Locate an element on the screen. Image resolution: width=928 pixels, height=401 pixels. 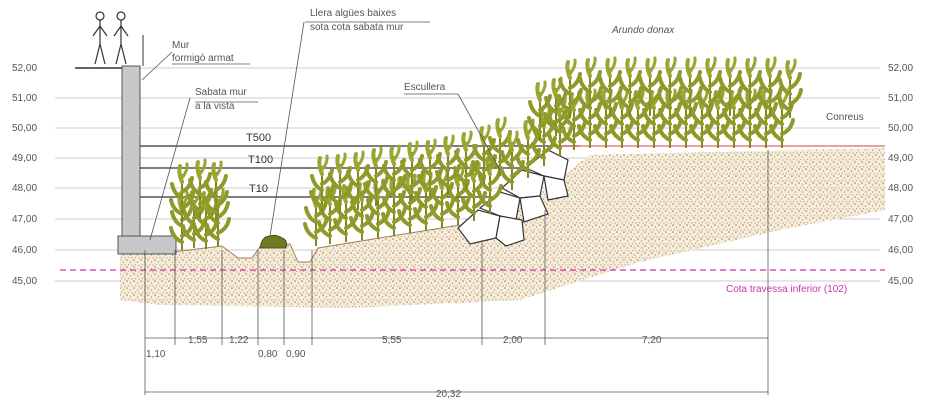
escullera-rocks is located at coordinates (513, 198).